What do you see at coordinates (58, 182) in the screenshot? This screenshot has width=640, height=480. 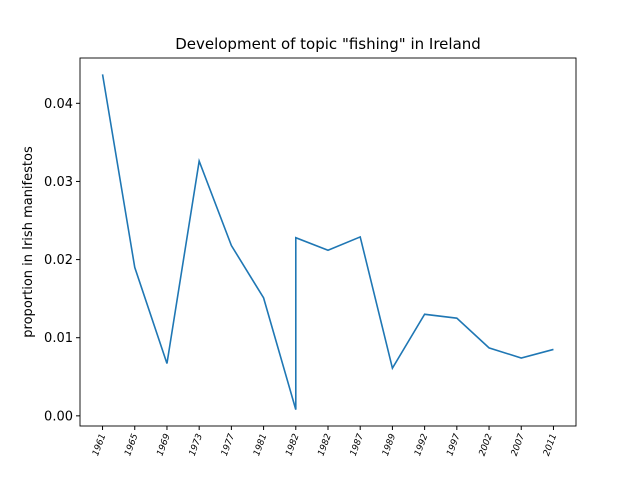 I see `y-tick-label: 0.03` at bounding box center [58, 182].